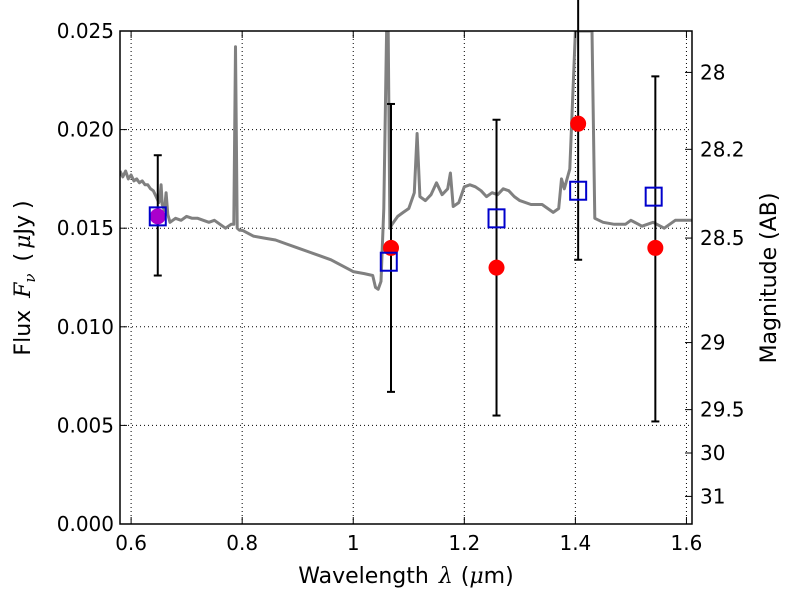 The height and width of the screenshot is (600, 800). What do you see at coordinates (85, 425) in the screenshot?
I see `y-tick-label: 0.005` at bounding box center [85, 425].